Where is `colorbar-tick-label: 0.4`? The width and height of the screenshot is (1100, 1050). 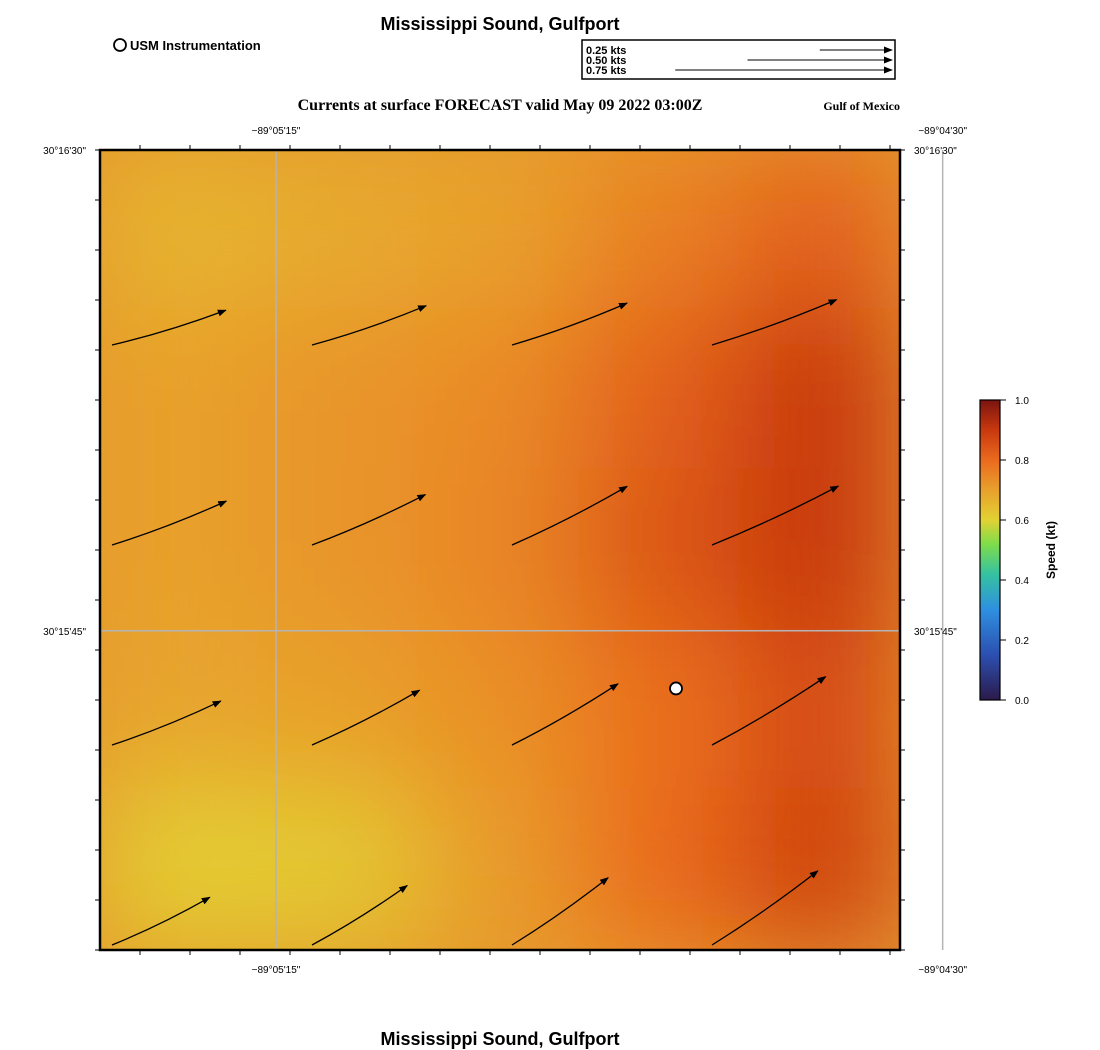 colorbar-tick-label: 0.4 is located at coordinates (1022, 581).